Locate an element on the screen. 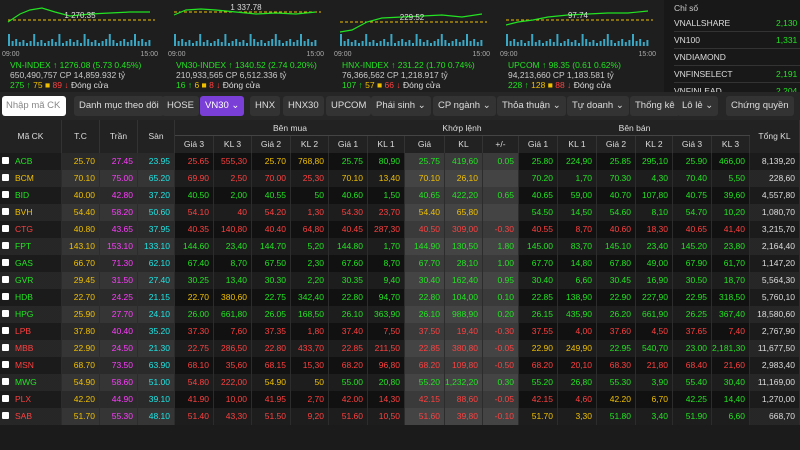 The image size is (800, 450). board-cell: 70.30 is located at coordinates (616, 178).